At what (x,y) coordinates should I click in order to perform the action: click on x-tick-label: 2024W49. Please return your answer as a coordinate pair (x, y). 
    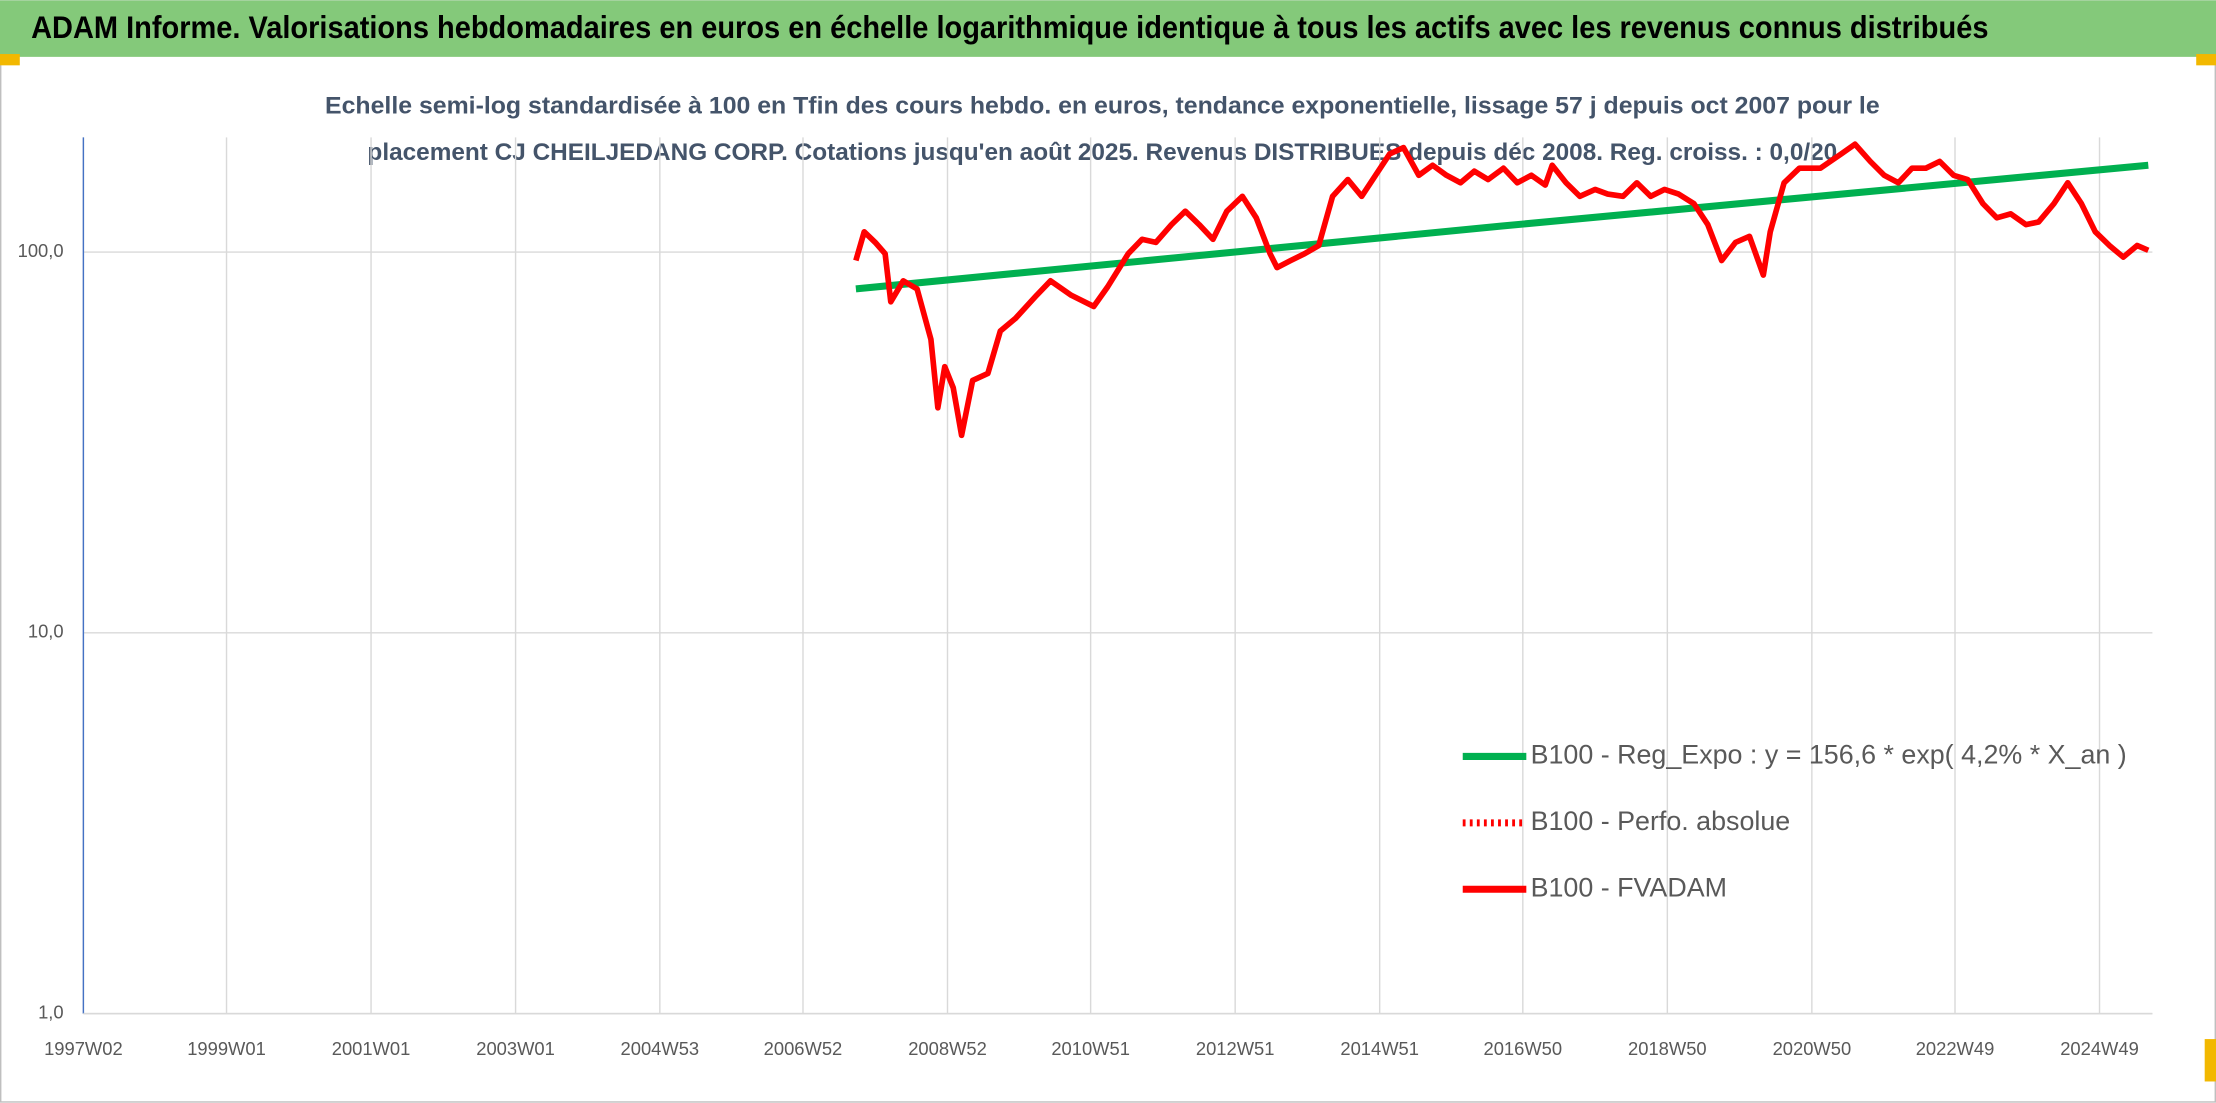
    Looking at the image, I should click on (2099, 1048).